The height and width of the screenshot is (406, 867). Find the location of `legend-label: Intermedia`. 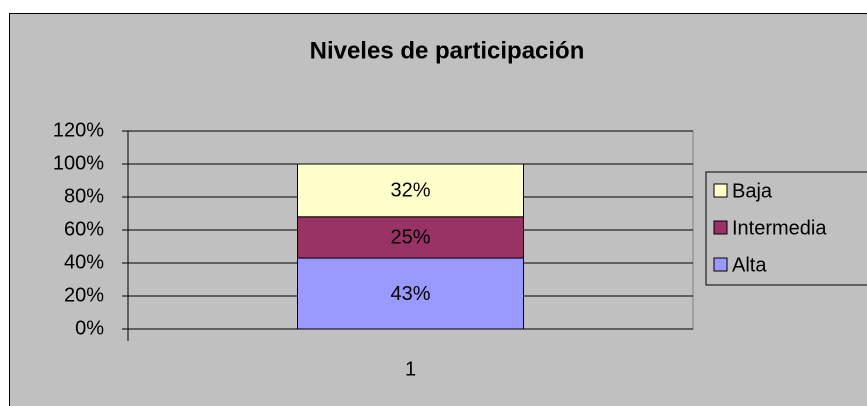

legend-label: Intermedia is located at coordinates (779, 228).